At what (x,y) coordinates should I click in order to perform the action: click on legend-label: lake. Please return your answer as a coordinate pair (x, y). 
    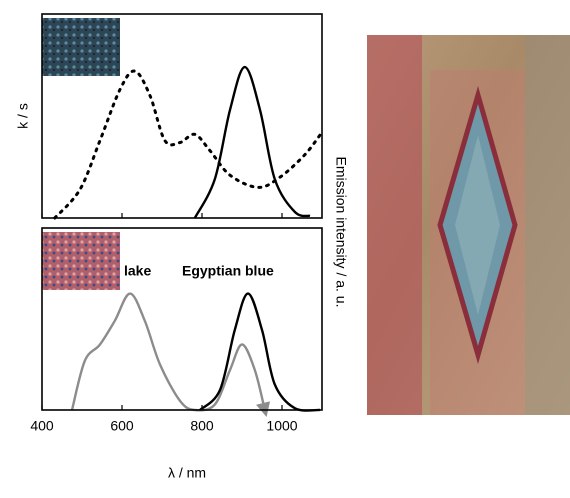
    Looking at the image, I should click on (137, 271).